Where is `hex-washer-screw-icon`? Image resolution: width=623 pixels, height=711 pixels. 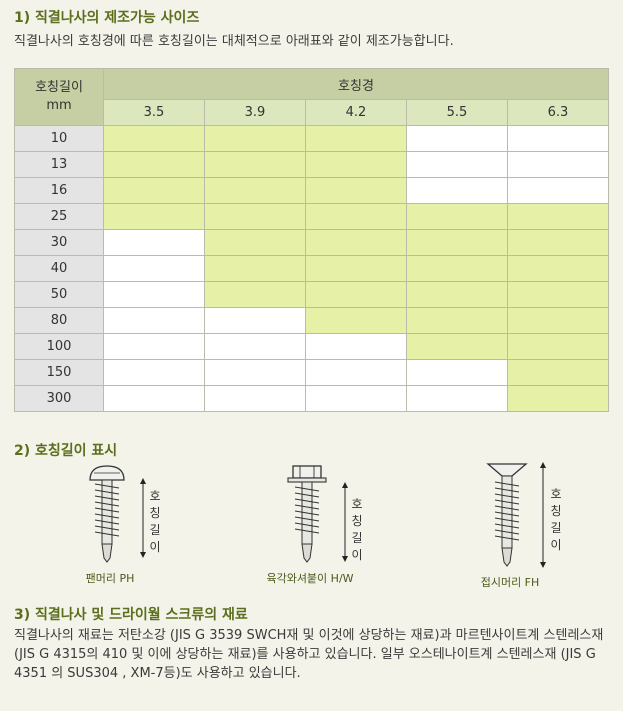
hex-washer-screw-icon is located at coordinates (307, 514).